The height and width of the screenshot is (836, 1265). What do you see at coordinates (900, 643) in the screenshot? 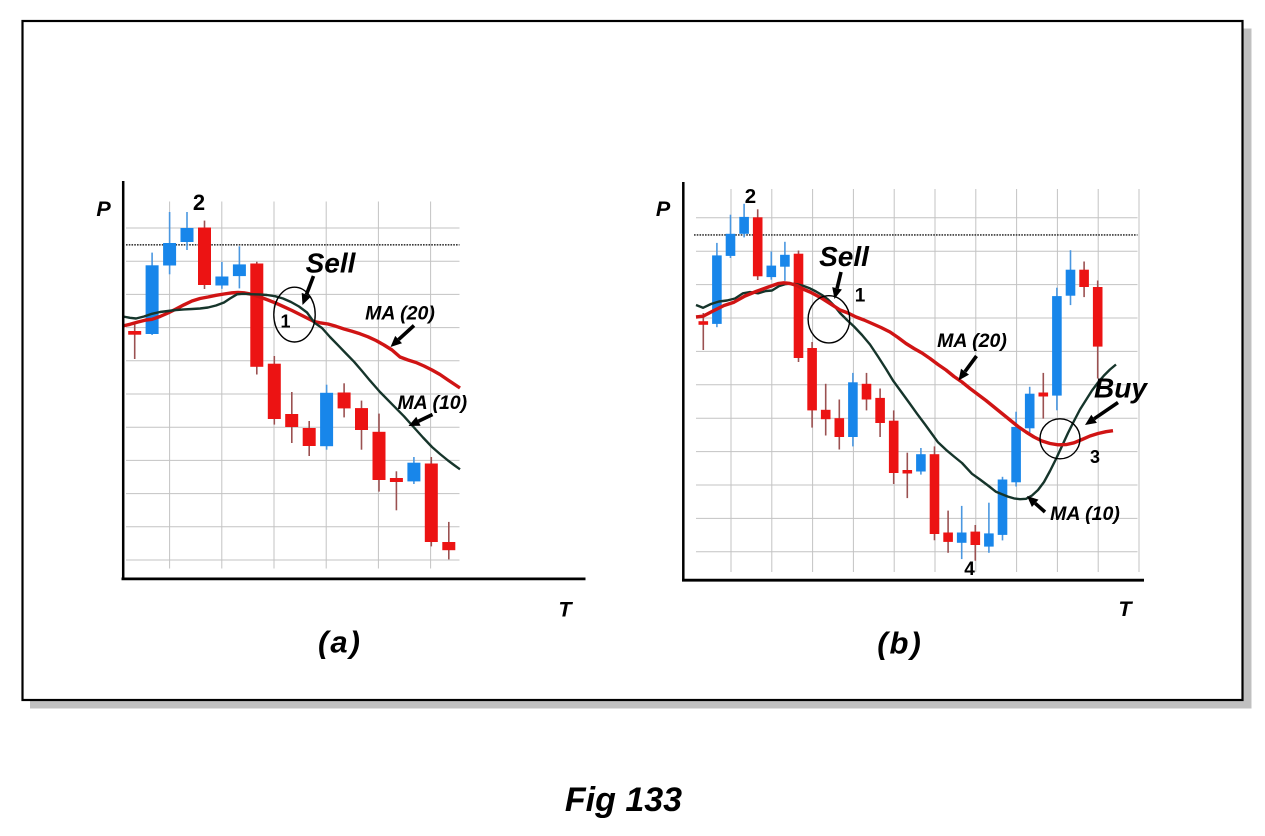
I see `svg-text: (b)` at bounding box center [900, 643].